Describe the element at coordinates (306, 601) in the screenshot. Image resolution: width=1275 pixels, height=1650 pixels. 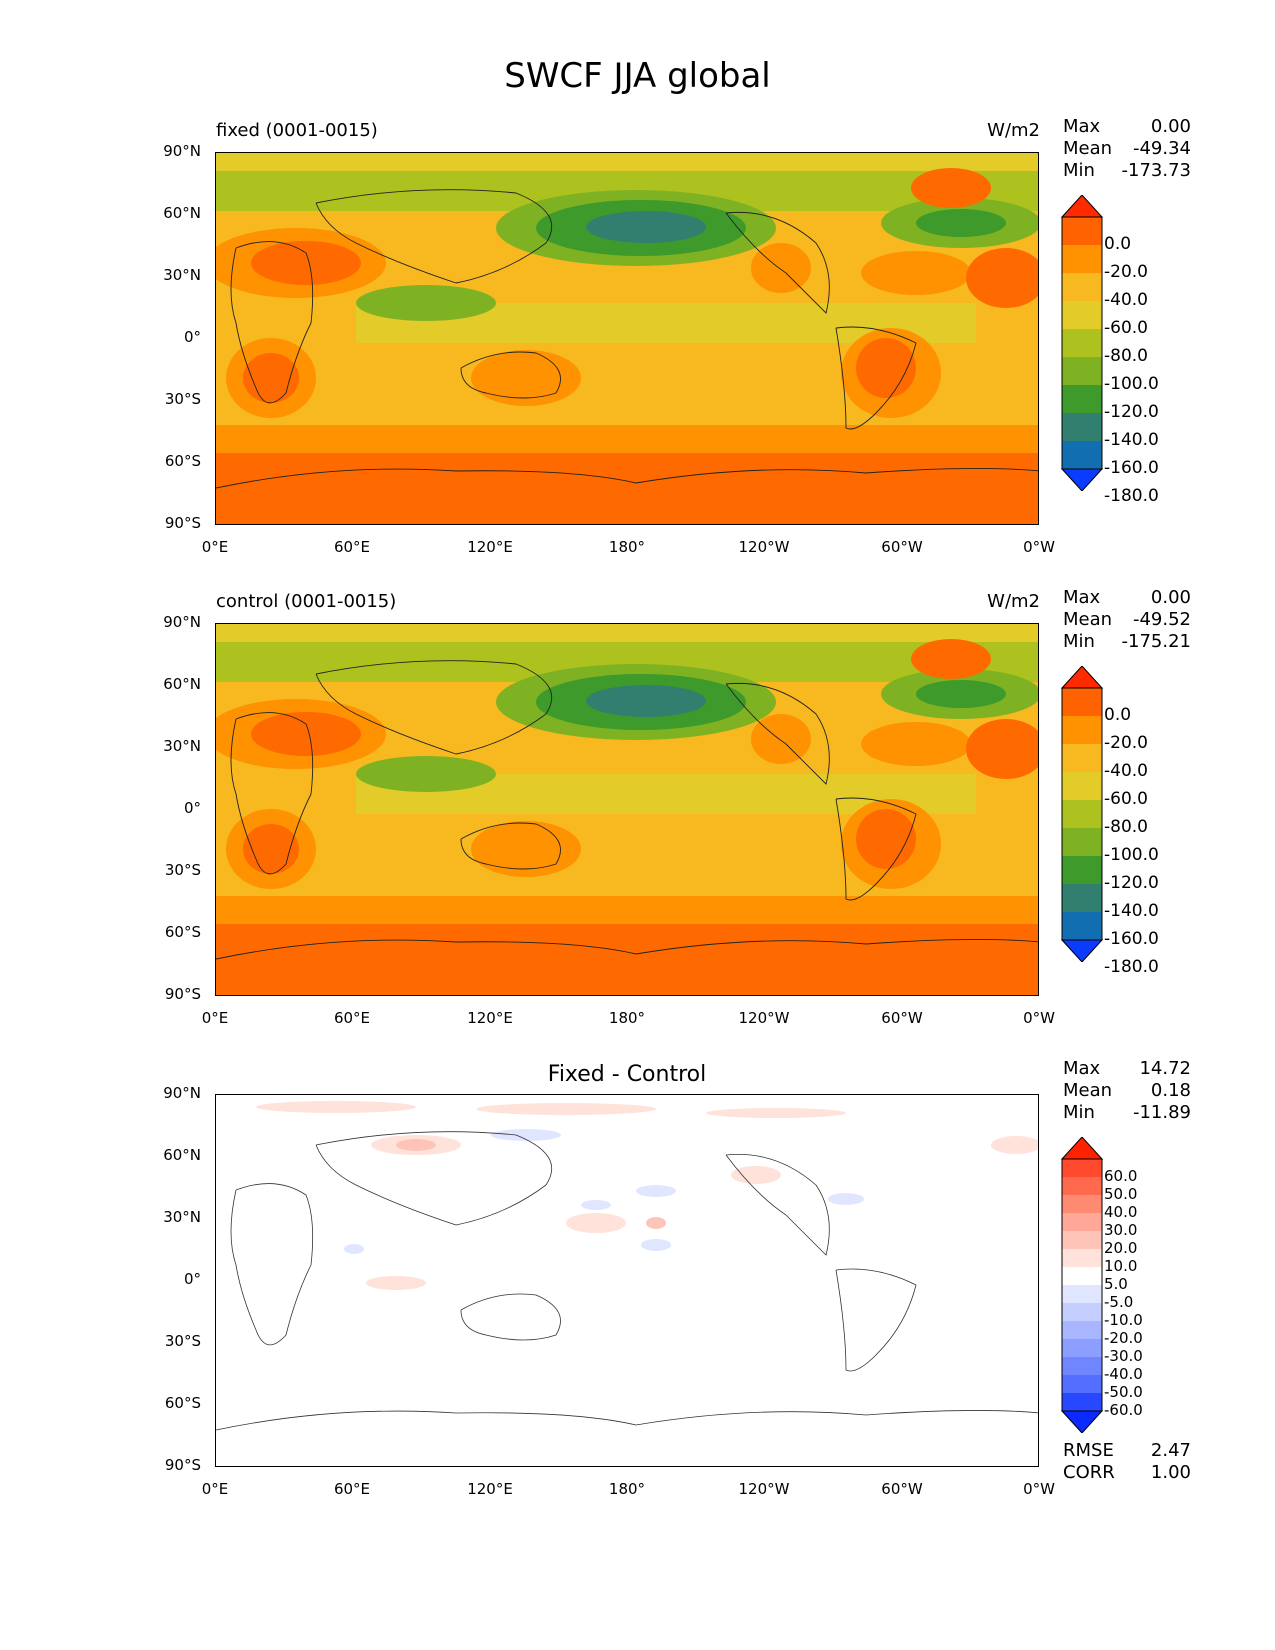
I see `panel-title: control (0001-0015)` at that location.